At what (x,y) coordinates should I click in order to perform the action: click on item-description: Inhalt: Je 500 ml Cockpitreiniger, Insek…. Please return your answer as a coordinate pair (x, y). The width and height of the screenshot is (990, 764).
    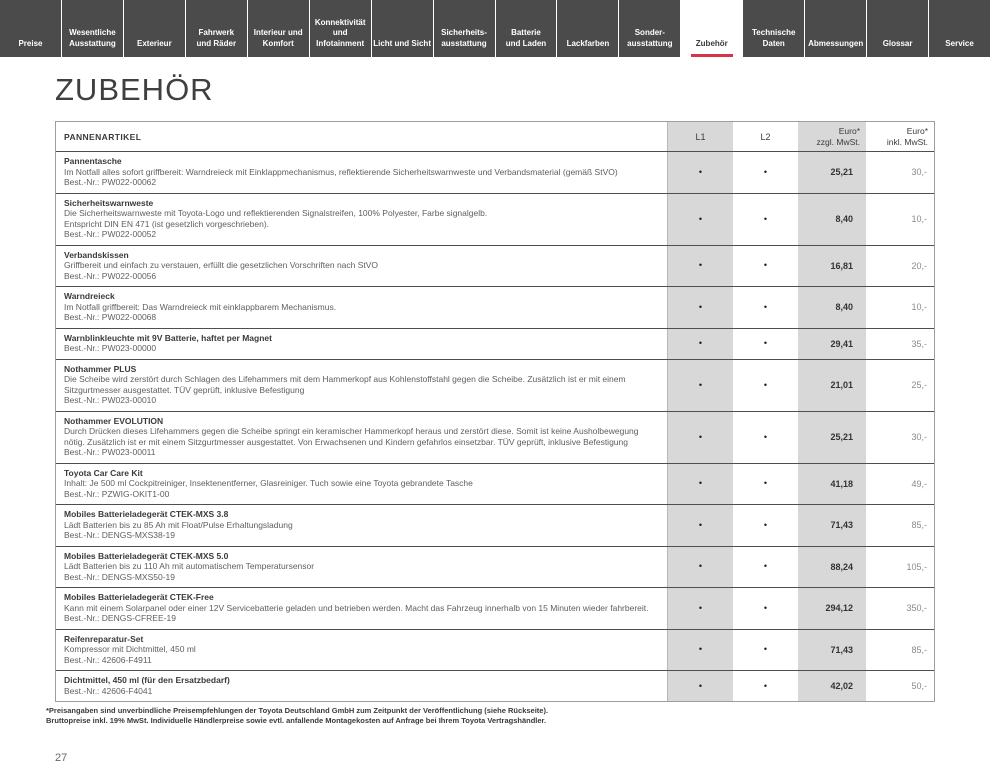
    Looking at the image, I should click on (268, 483).